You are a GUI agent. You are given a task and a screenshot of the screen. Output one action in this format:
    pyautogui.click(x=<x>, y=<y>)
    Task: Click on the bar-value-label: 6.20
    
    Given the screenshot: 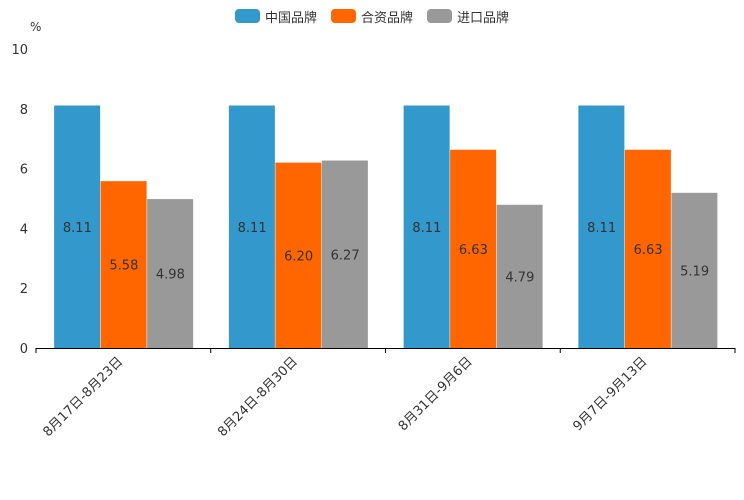 What is the action you would take?
    pyautogui.click(x=298, y=256)
    